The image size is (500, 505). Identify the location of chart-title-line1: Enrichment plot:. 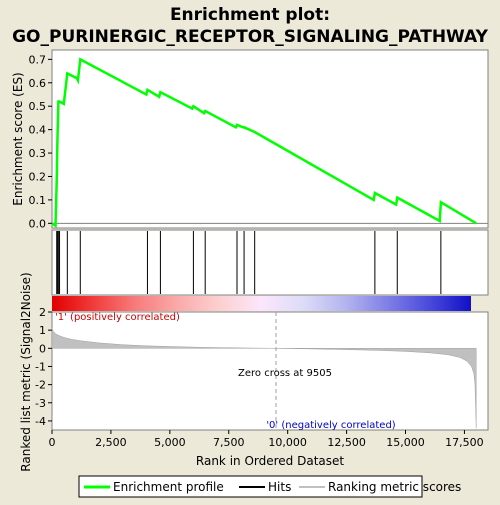
(250, 15).